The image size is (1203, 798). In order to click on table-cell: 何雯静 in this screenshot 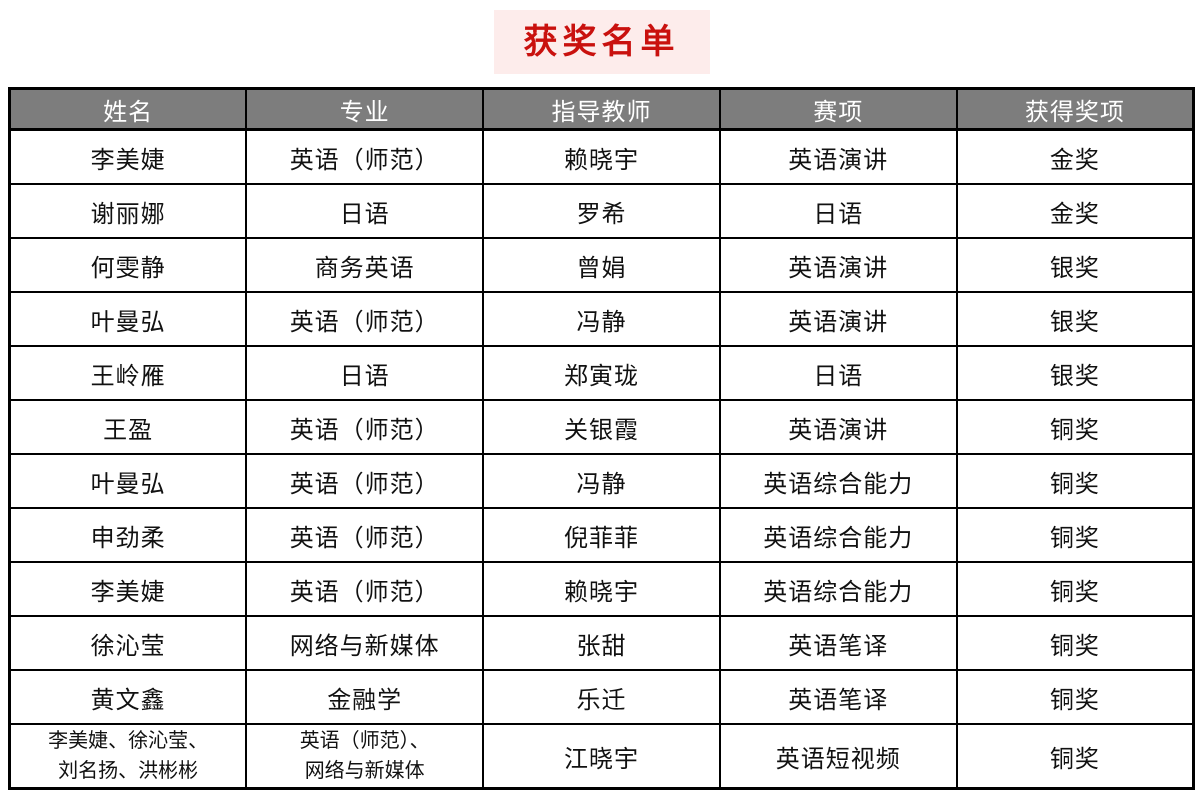, I will do `click(128, 265)`.